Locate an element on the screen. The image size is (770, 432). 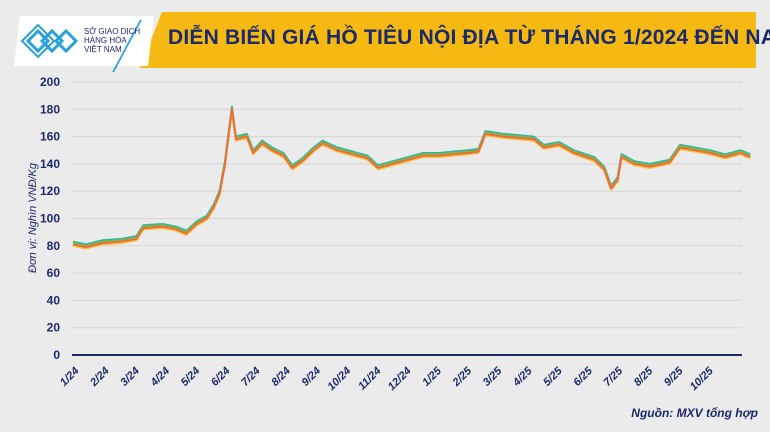
x-tick-label: 8/25 is located at coordinates (644, 376).